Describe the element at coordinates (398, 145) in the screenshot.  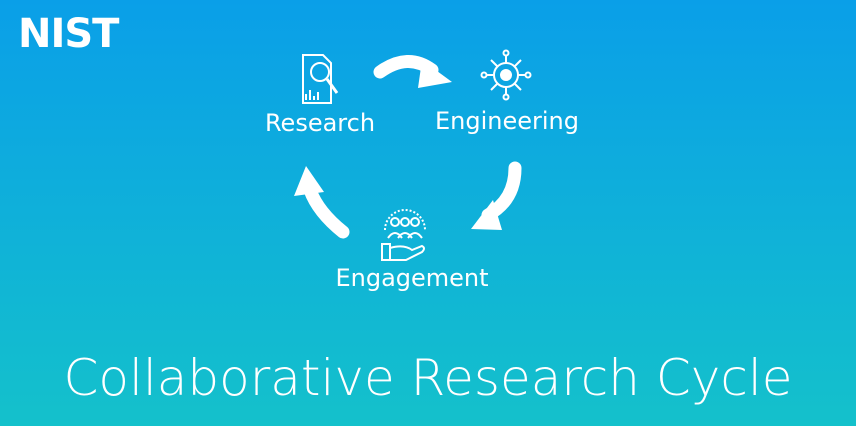
I see `arrow-heads` at that location.